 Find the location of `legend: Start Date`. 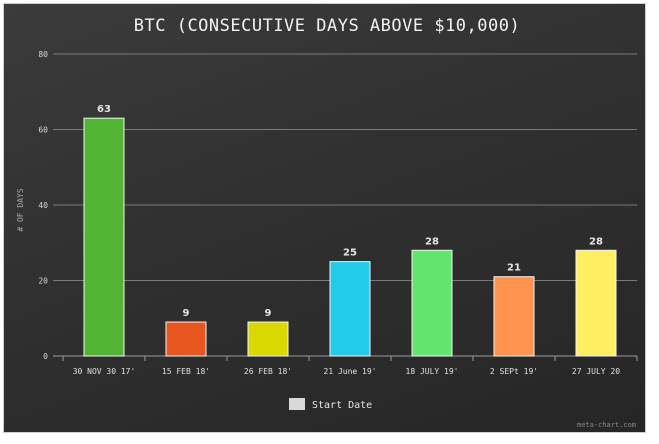

legend: Start Date is located at coordinates (330, 404).